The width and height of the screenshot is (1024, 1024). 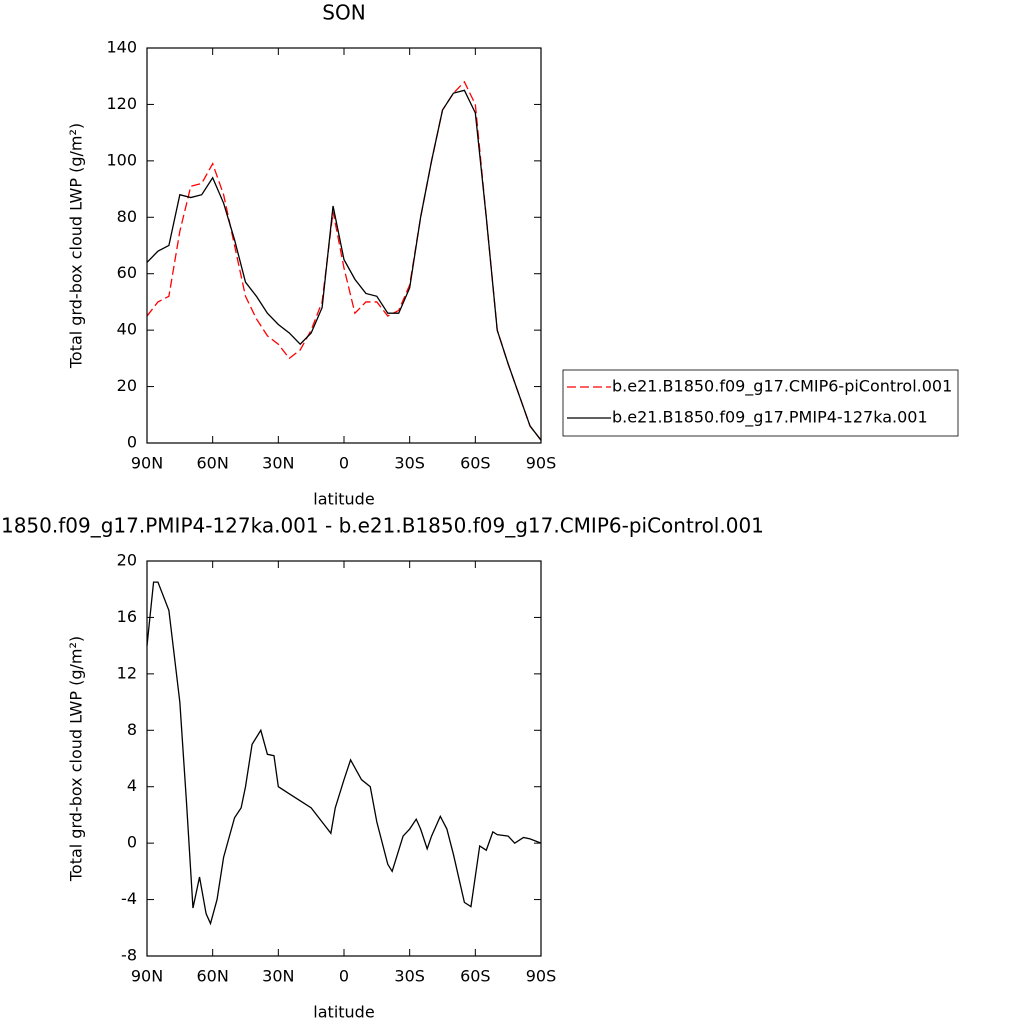 I want to click on y-tick-label: 40, so click(x=127, y=329).